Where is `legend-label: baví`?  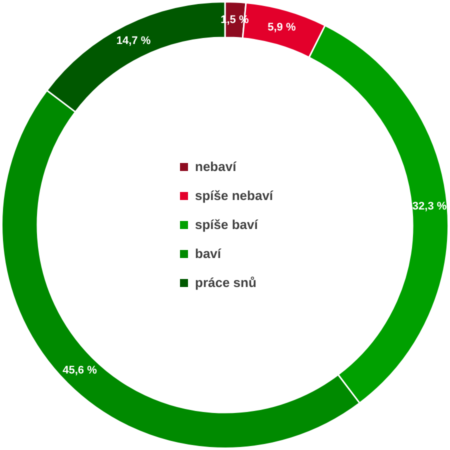 legend-label: baví is located at coordinates (208, 253).